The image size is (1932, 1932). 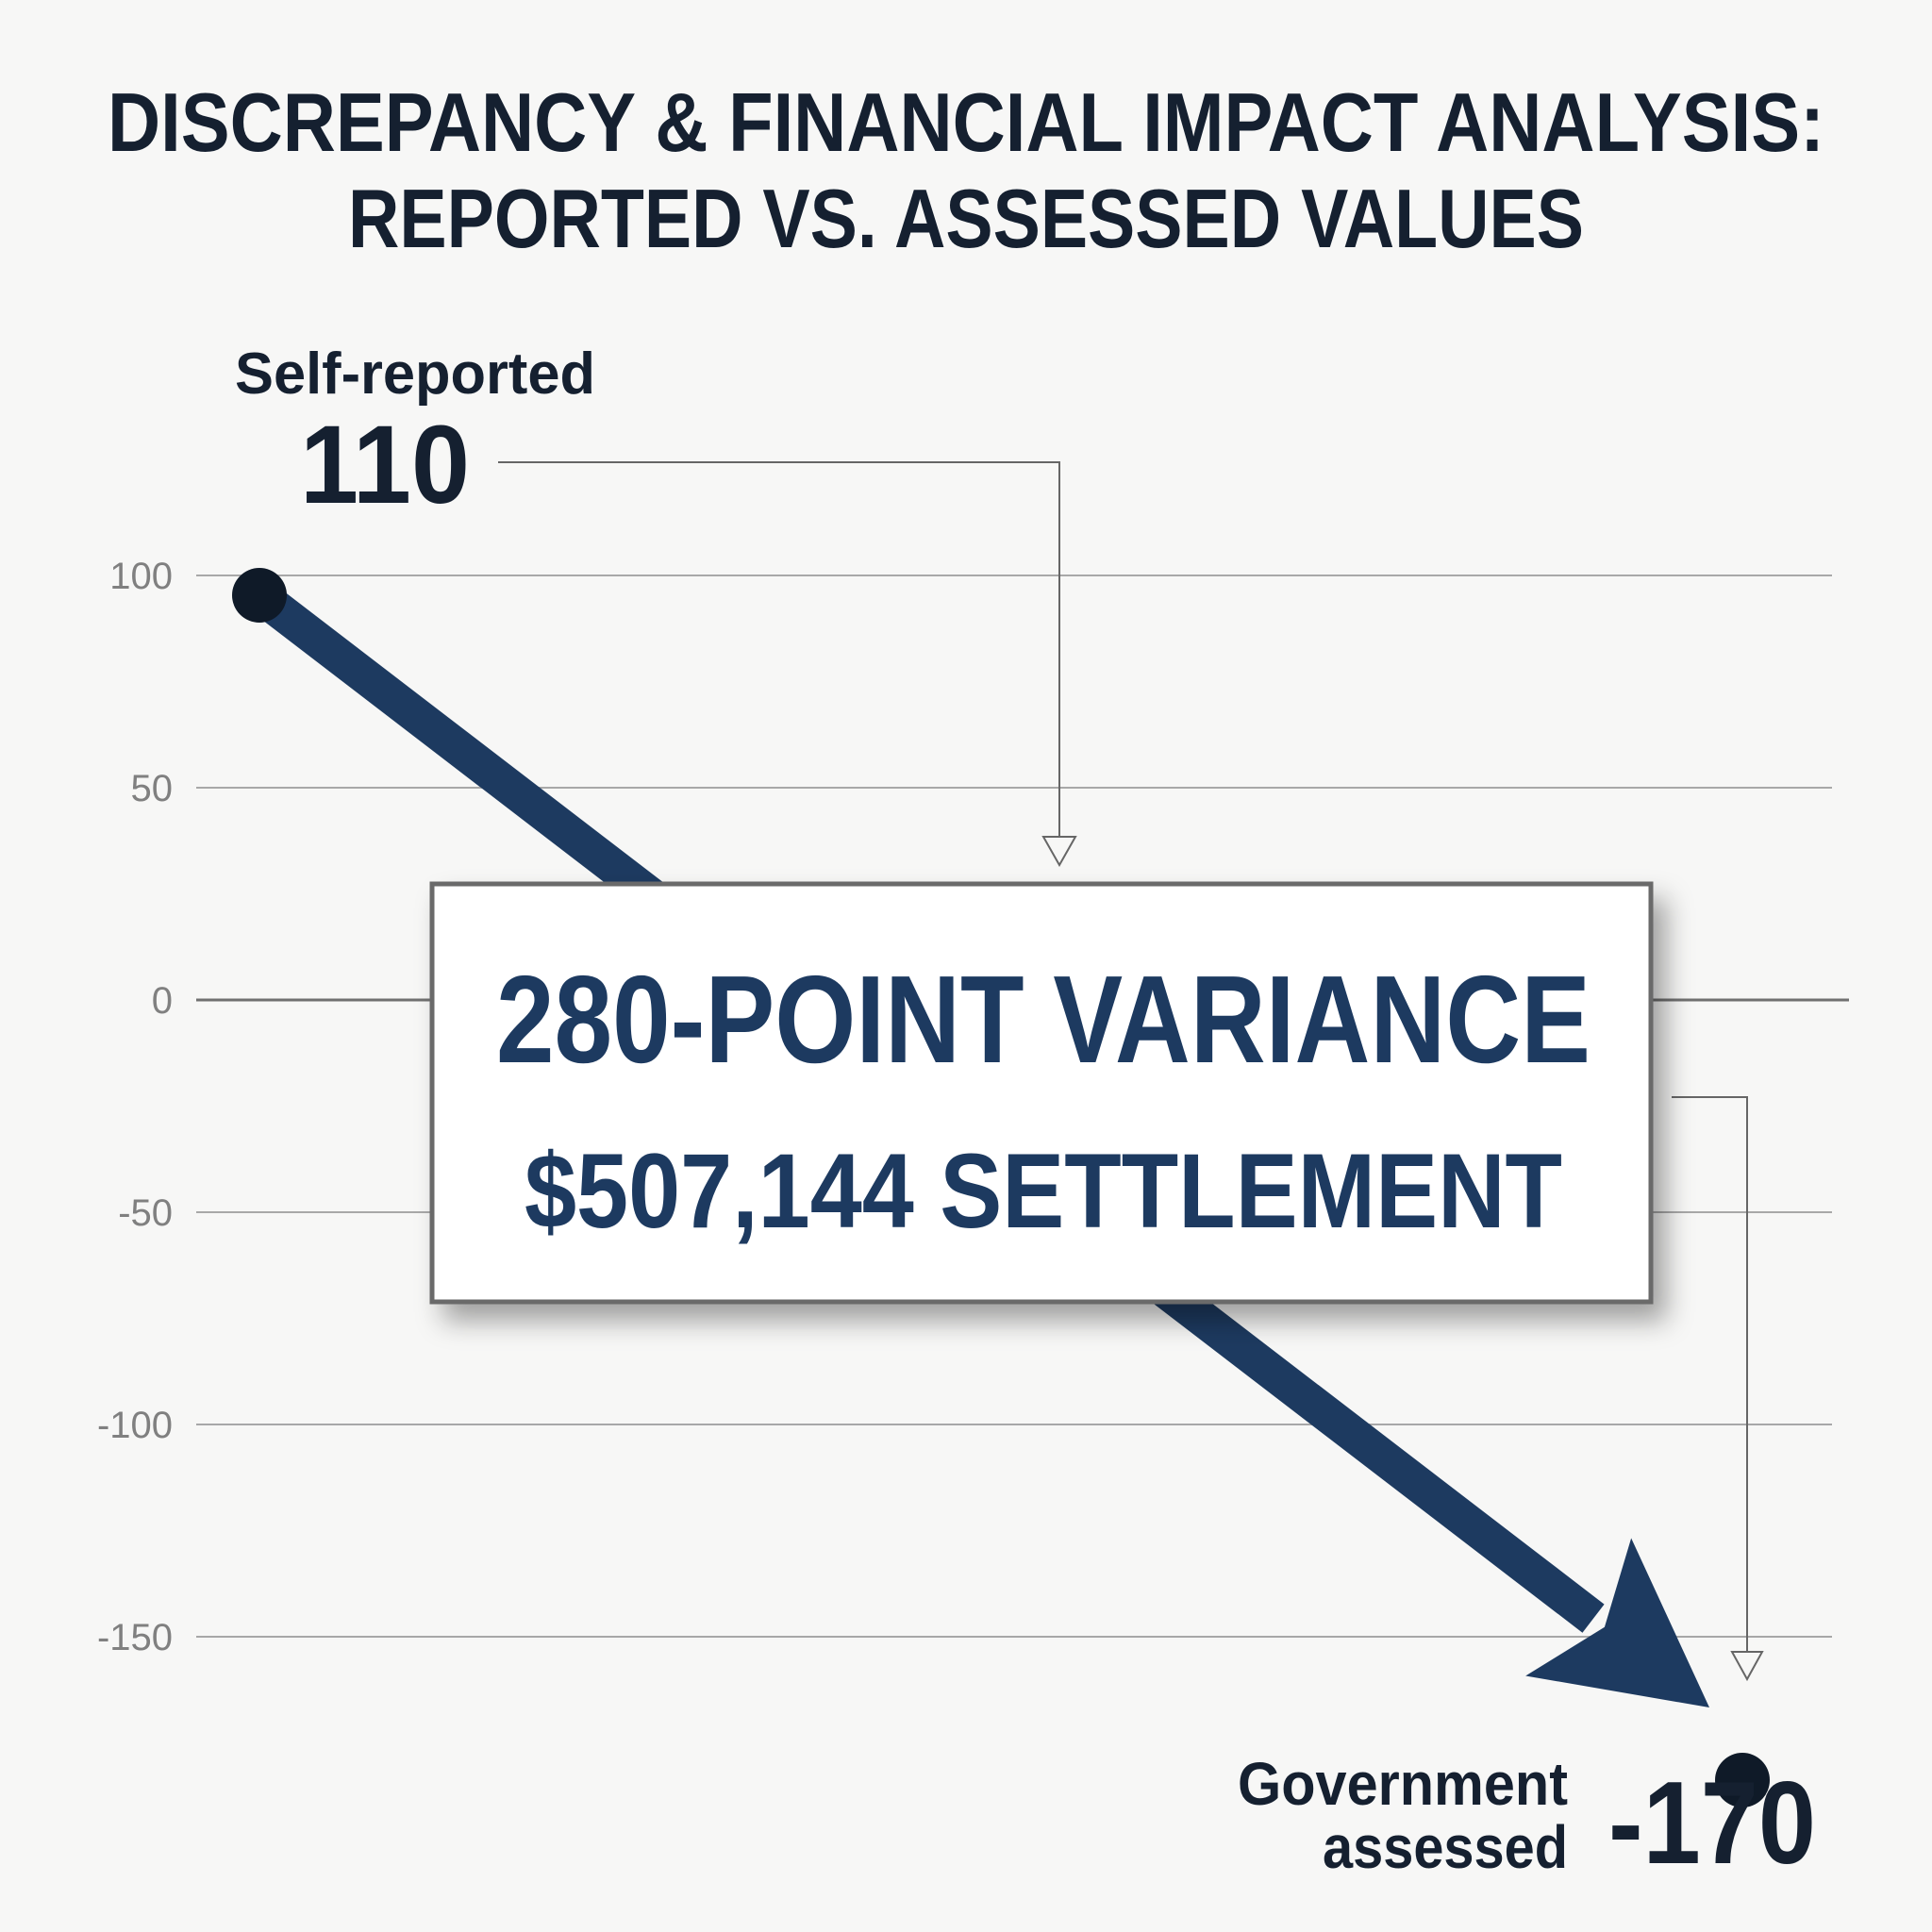 What do you see at coordinates (966, 219) in the screenshot?
I see `chart-title-line-2: REPORTED VS. ASSESSED VALUES` at bounding box center [966, 219].